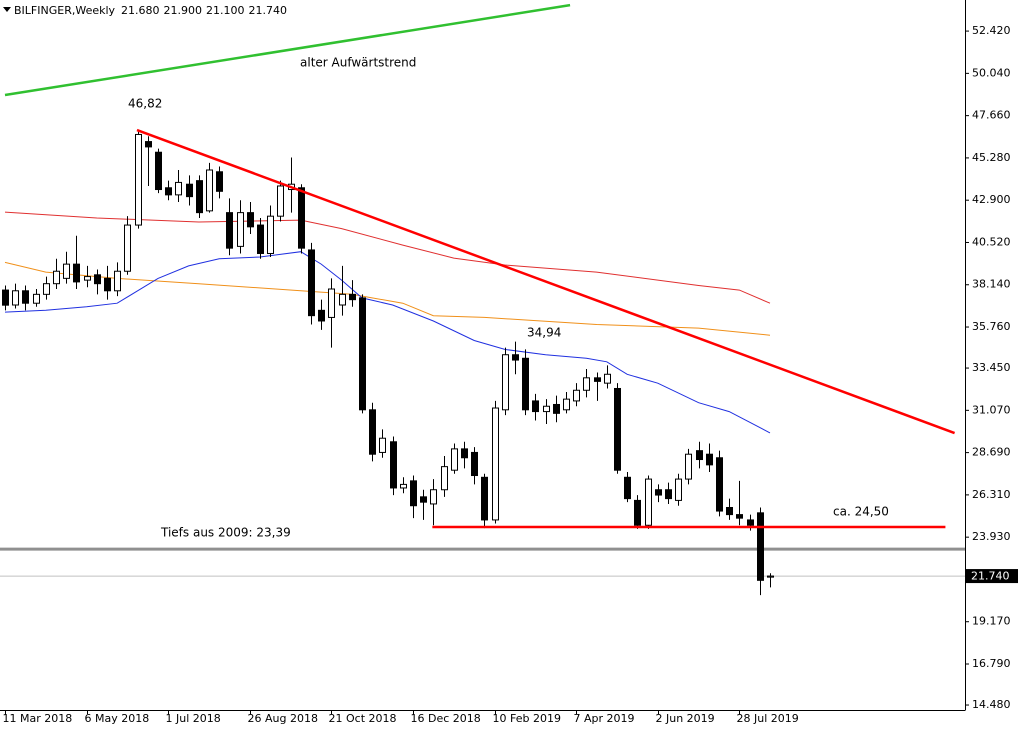 The height and width of the screenshot is (734, 1024). I want to click on annotation: 46,82, so click(145, 104).